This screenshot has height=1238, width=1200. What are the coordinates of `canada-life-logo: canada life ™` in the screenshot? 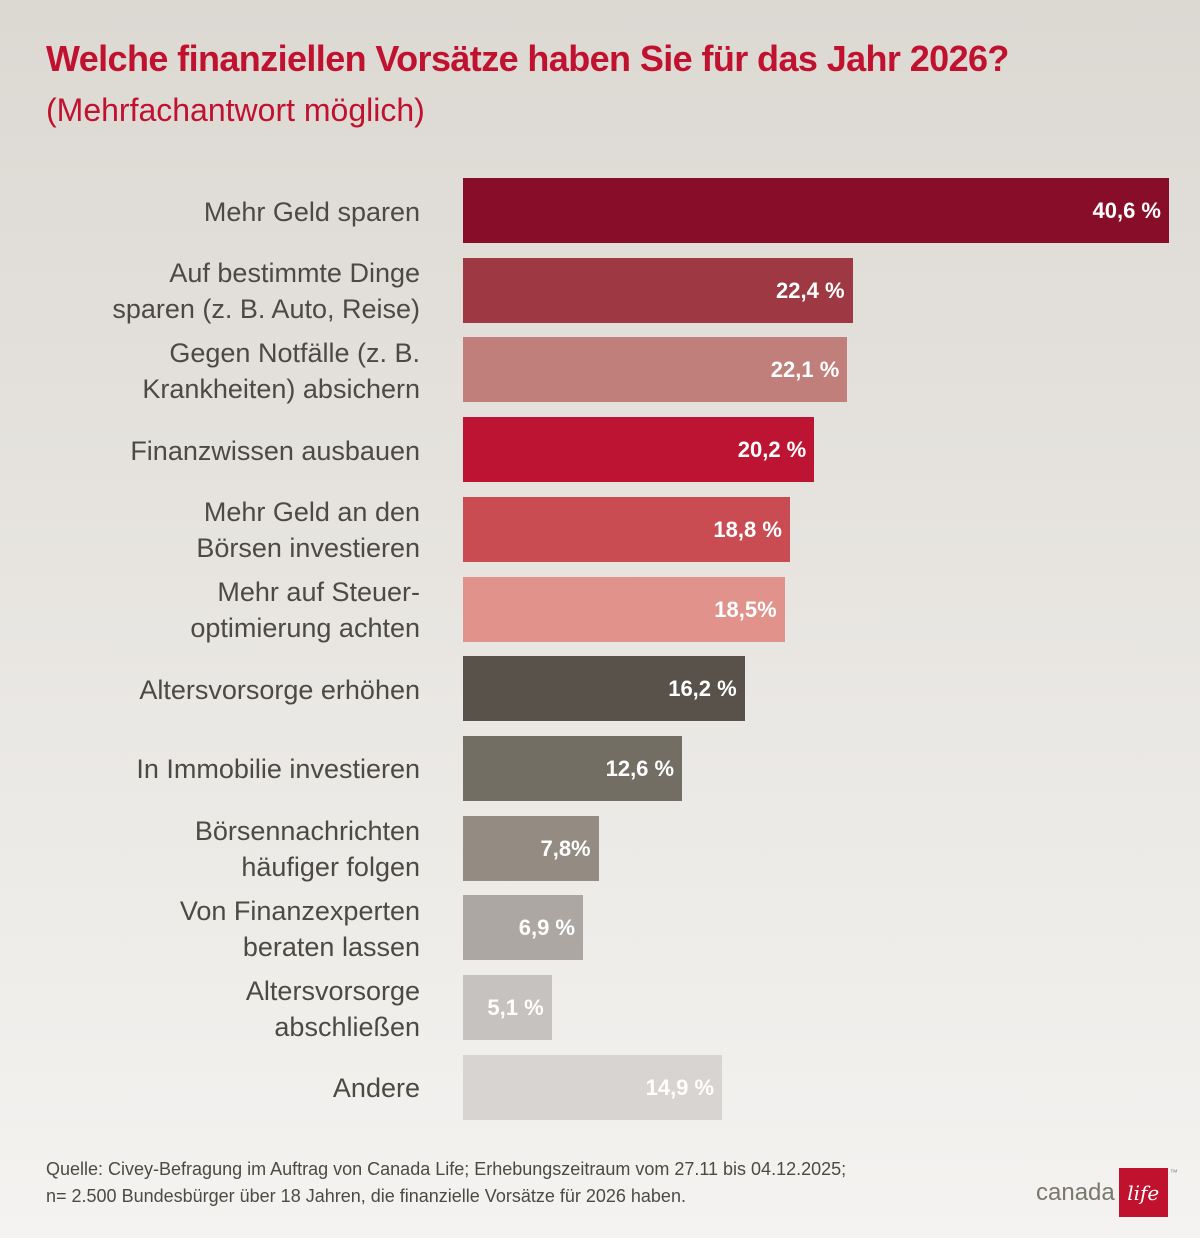 It's located at (1107, 1192).